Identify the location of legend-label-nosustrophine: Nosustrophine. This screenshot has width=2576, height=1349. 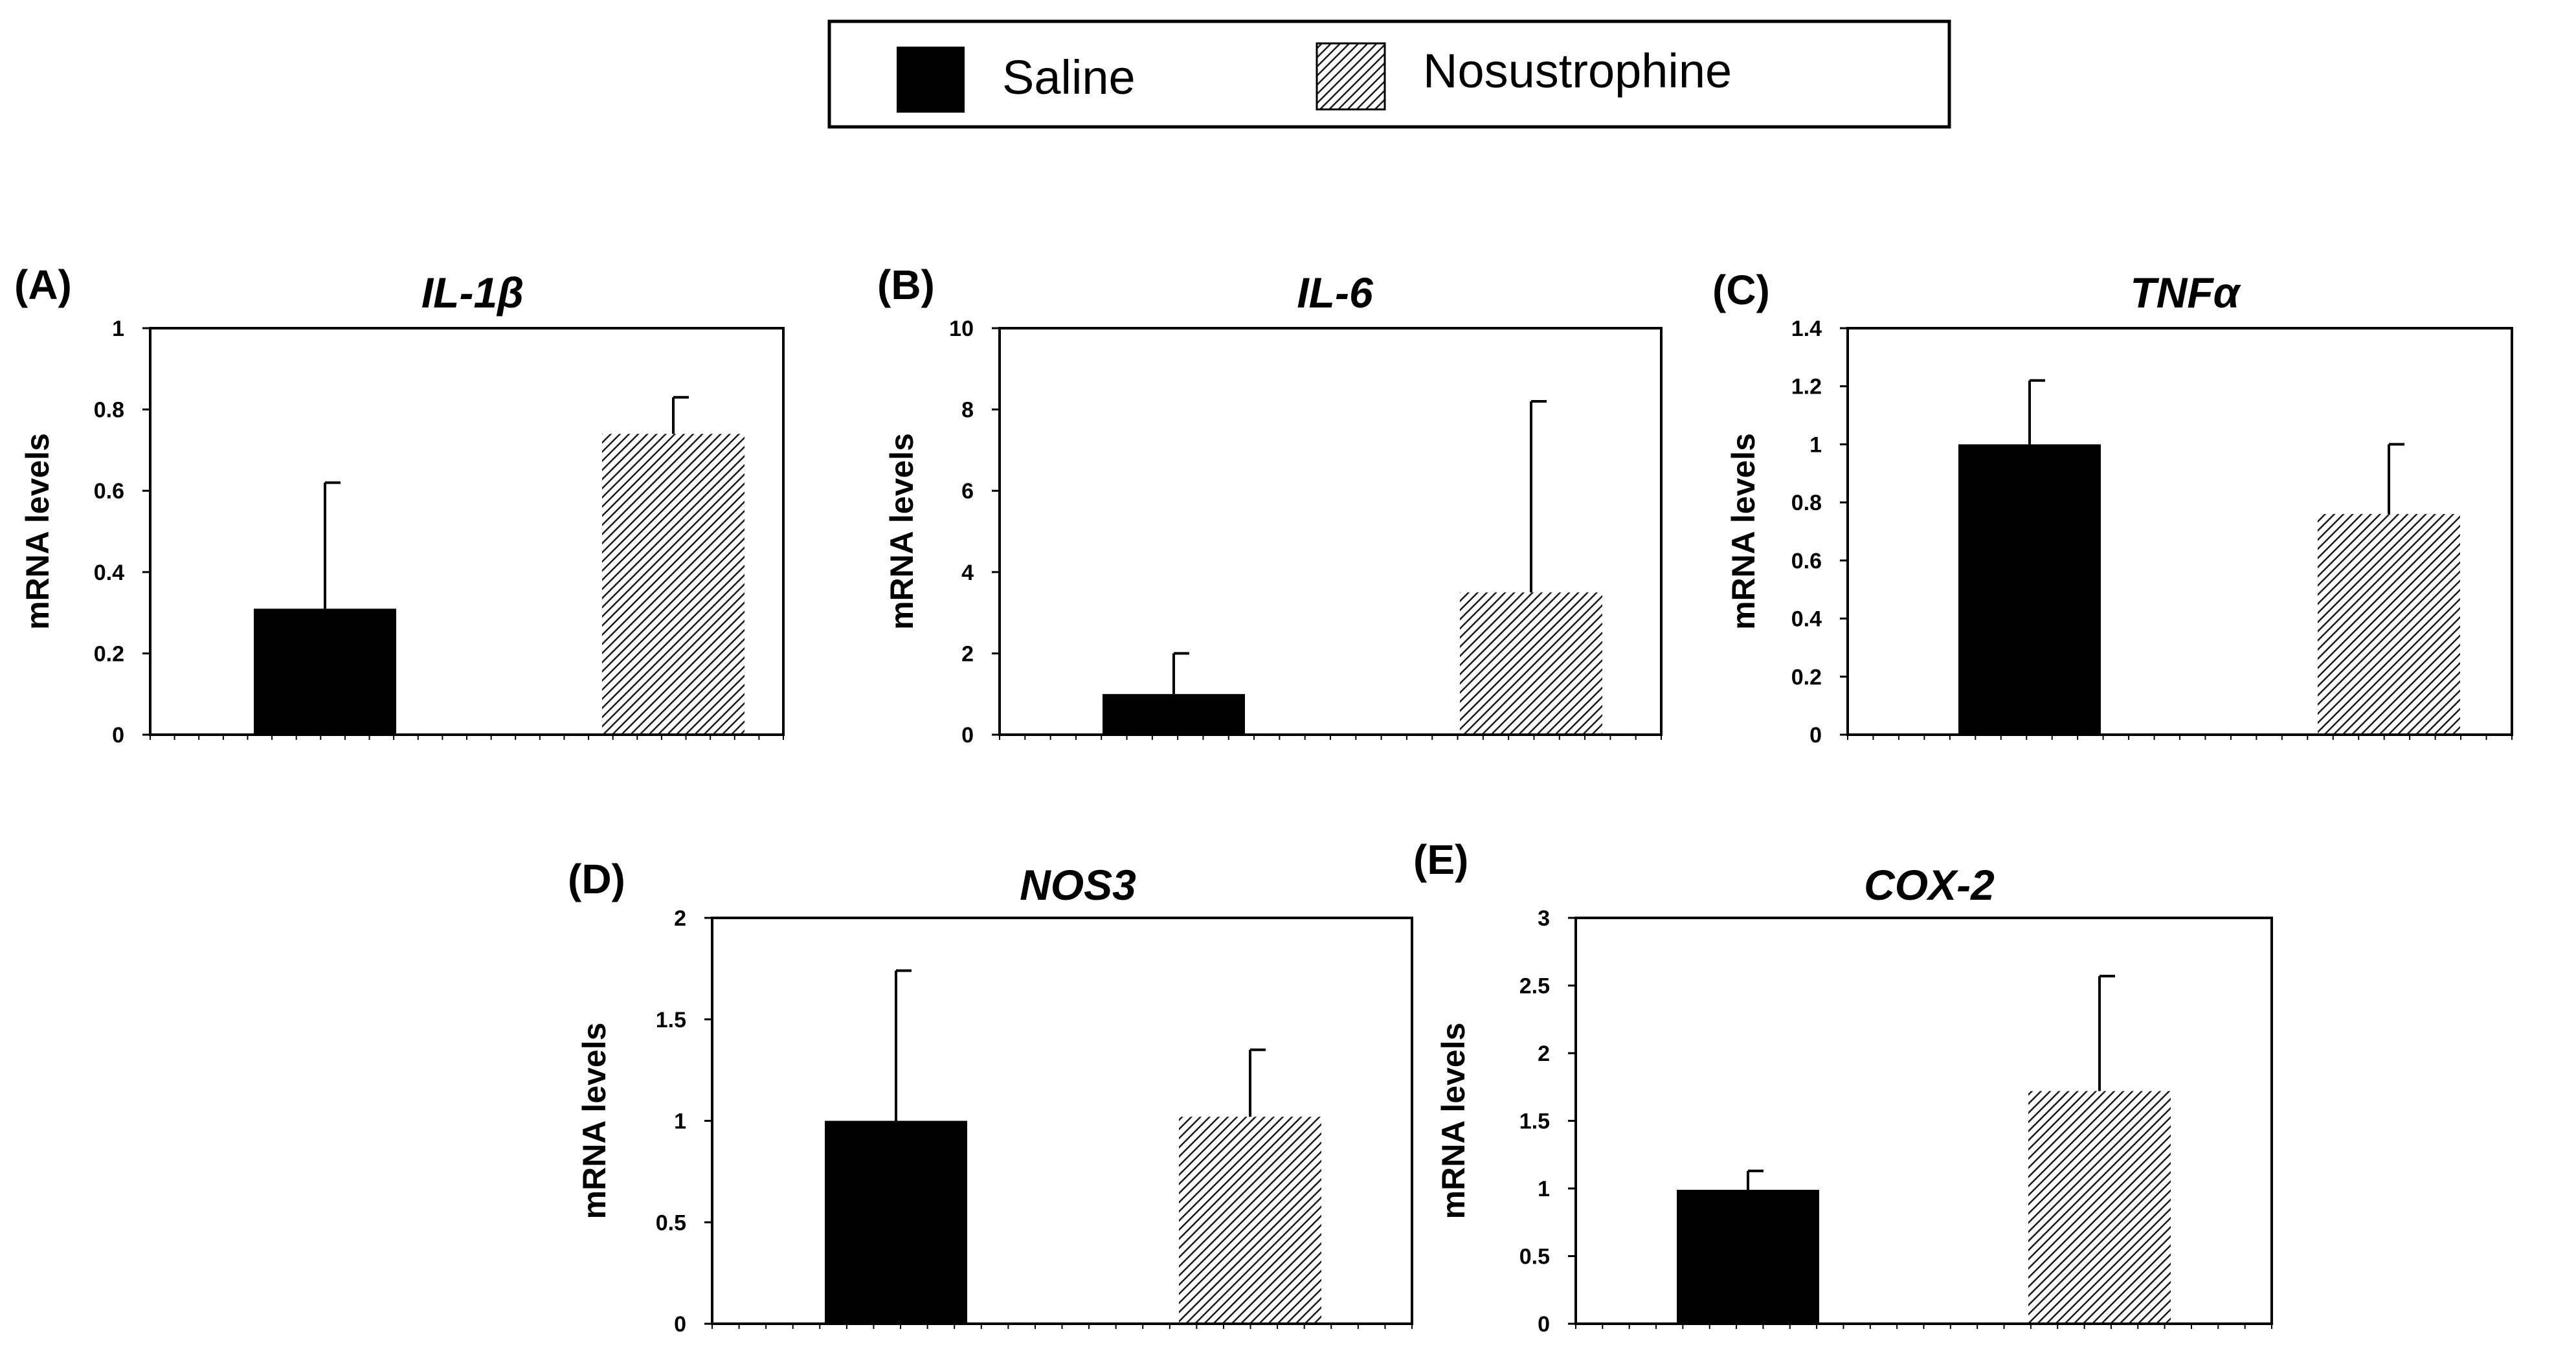
(1578, 71).